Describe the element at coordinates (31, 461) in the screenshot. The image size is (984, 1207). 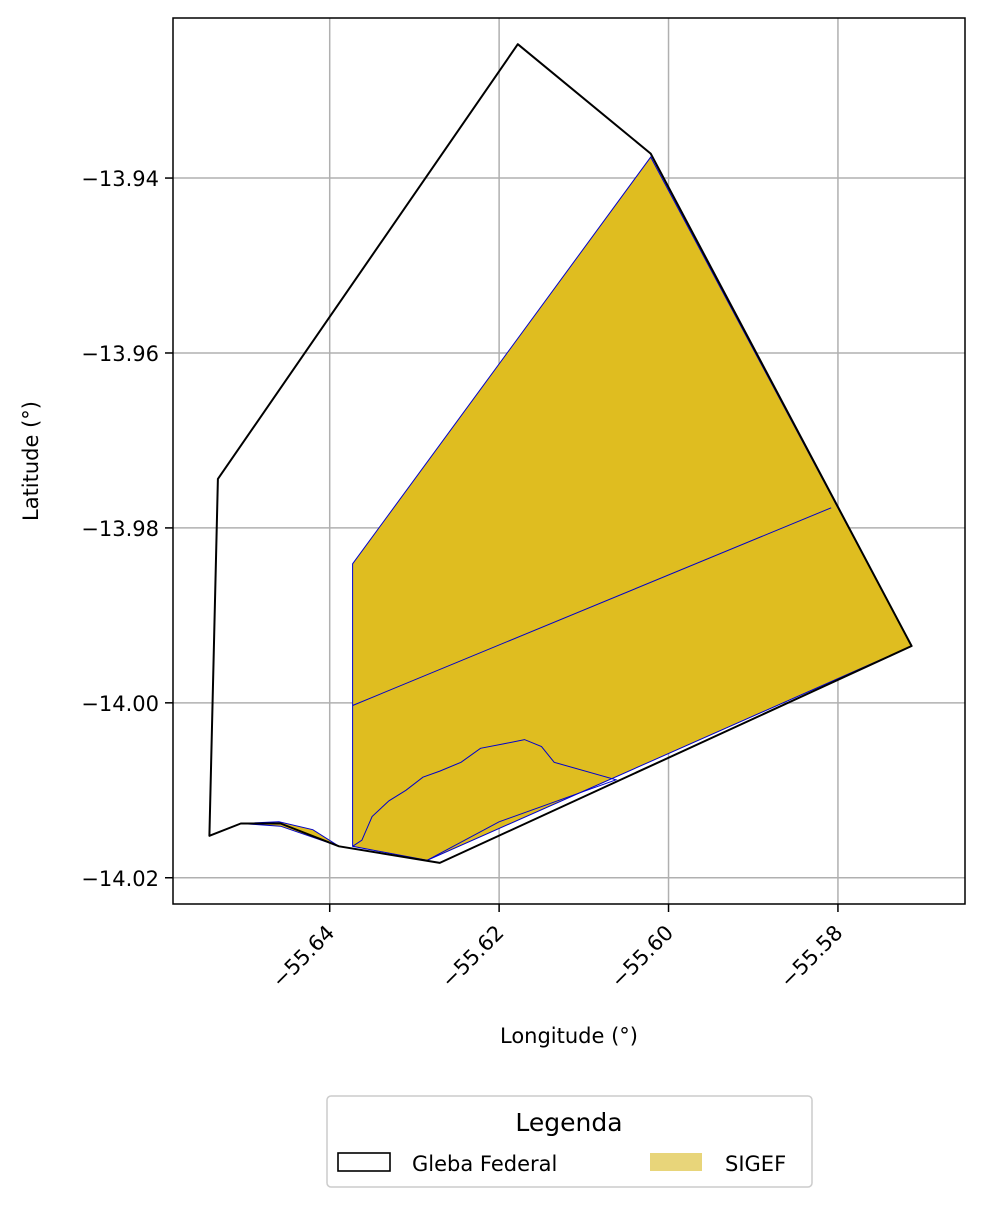
I see `y-axis-title: Latitude (°)` at that location.